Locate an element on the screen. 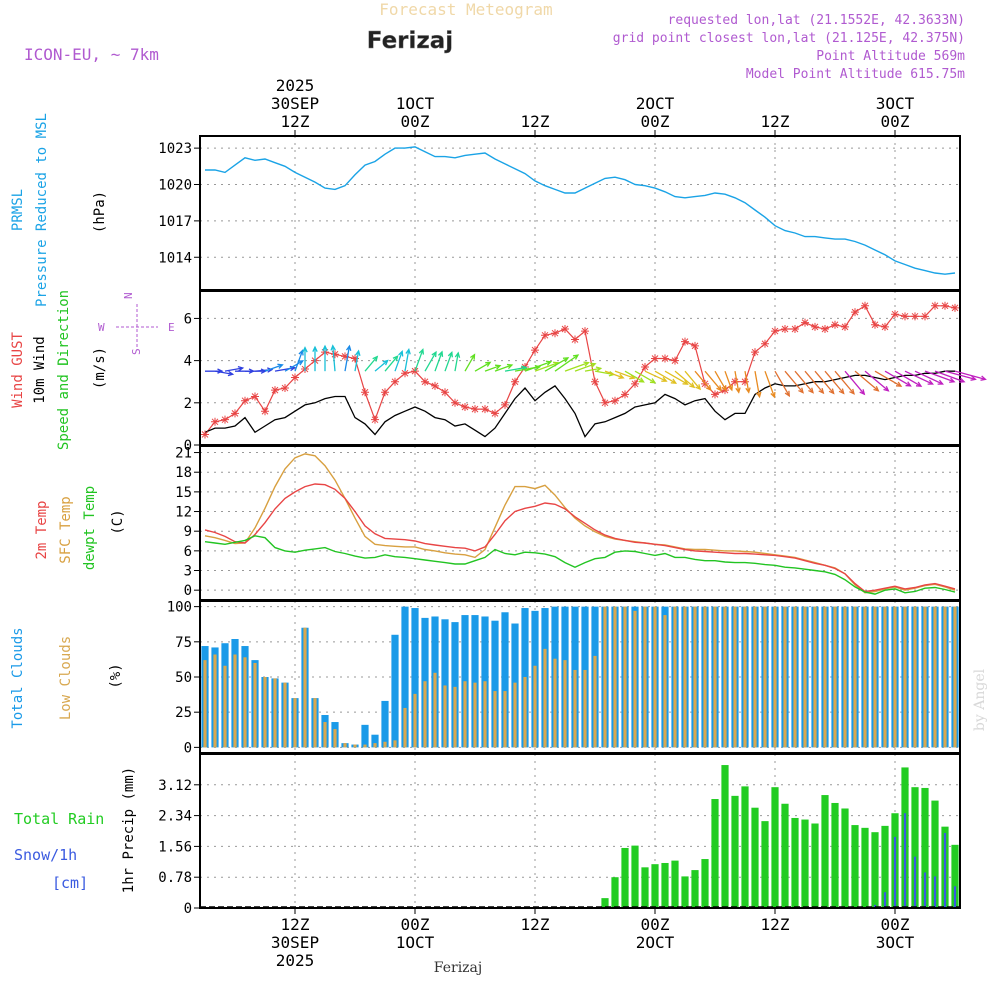  top-tick-label-0-2: 12Z is located at coordinates (295, 121).